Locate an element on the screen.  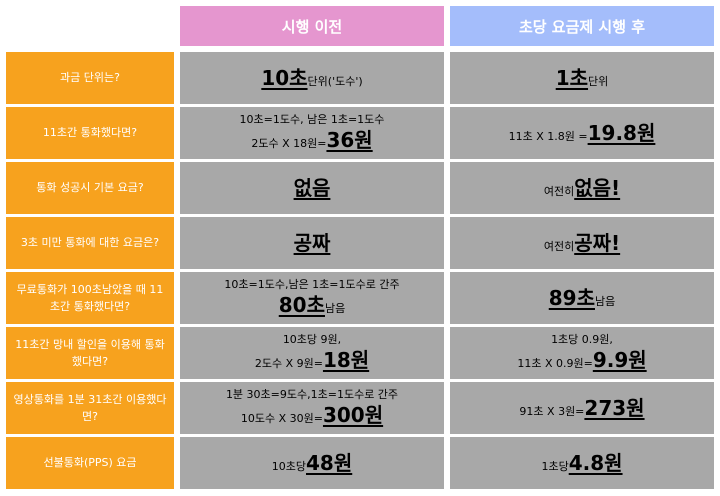
question-label: 과금 단위는? is located at coordinates (90, 78).